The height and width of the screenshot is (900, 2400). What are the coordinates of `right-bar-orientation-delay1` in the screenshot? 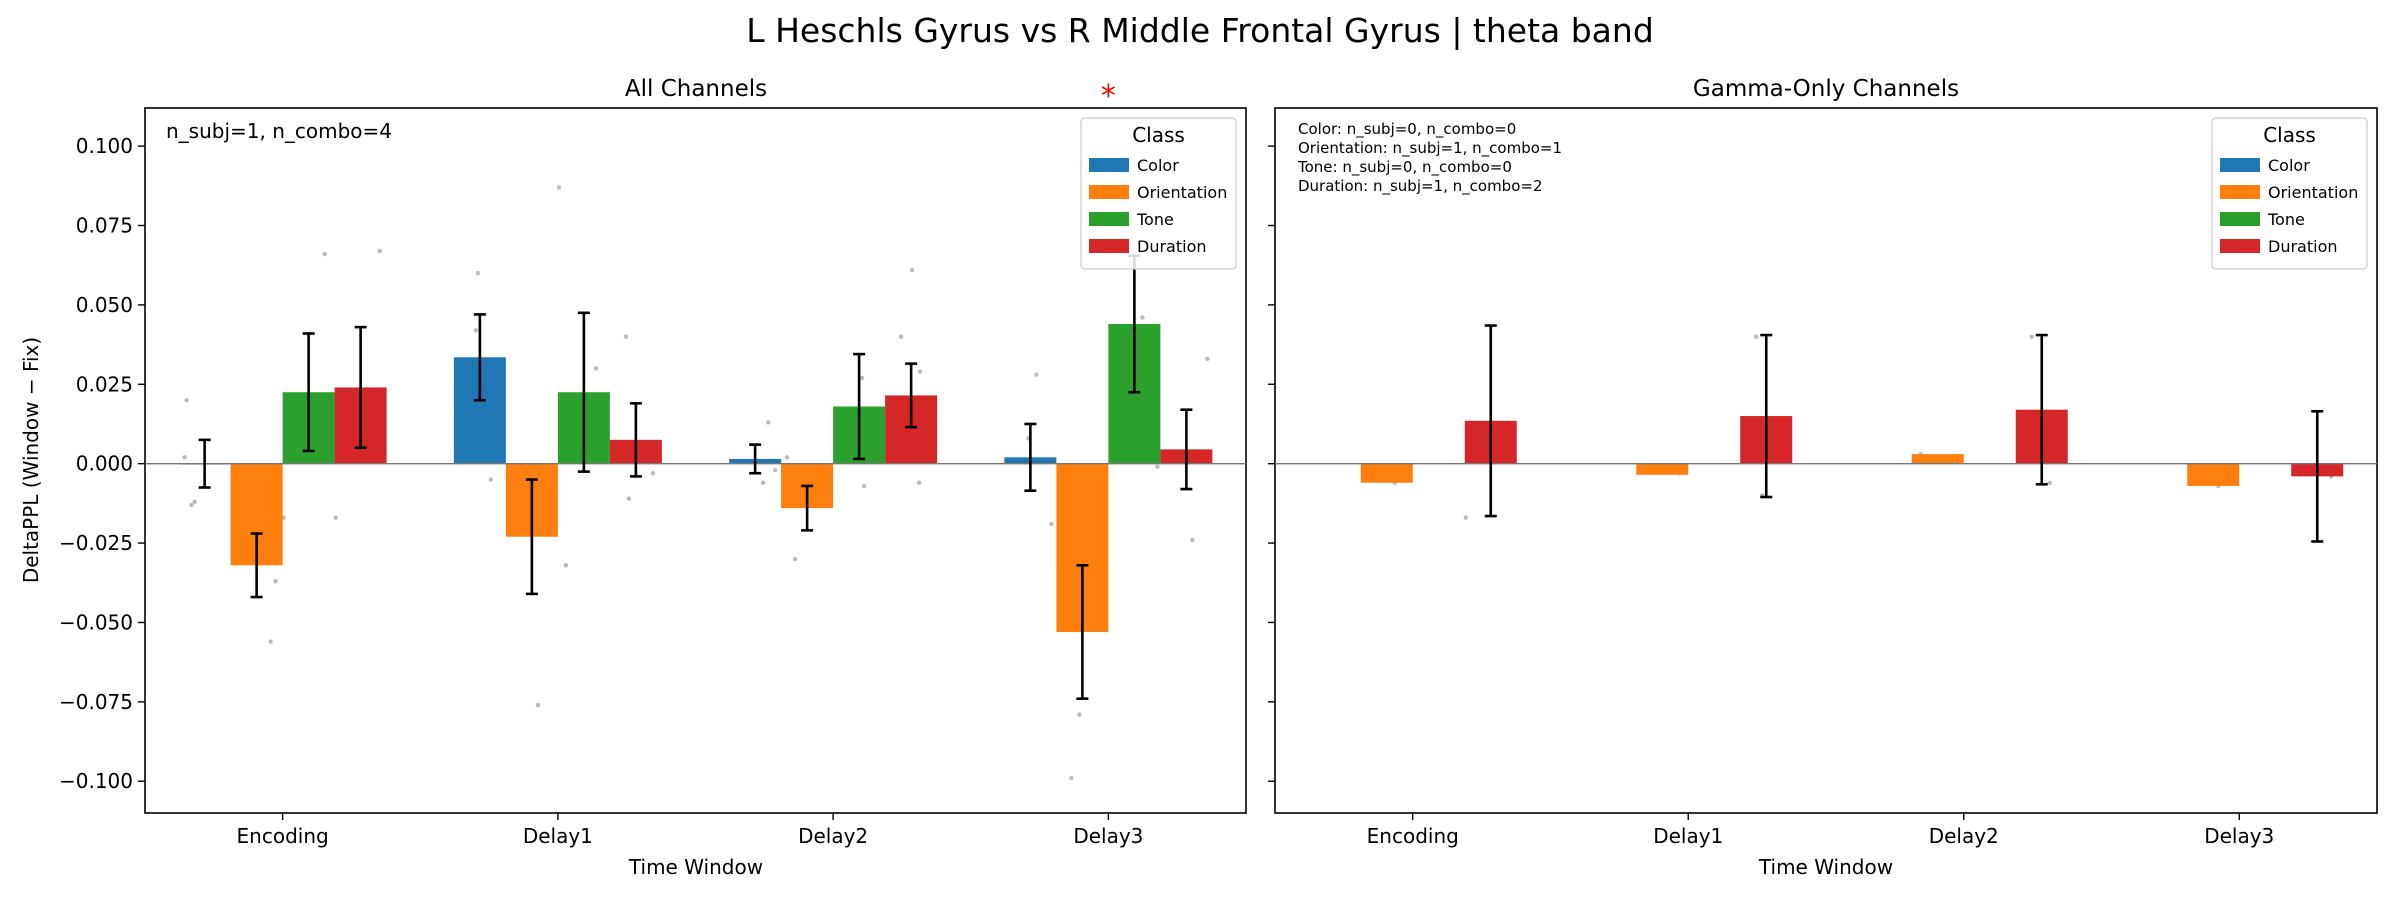 It's located at (1662, 469).